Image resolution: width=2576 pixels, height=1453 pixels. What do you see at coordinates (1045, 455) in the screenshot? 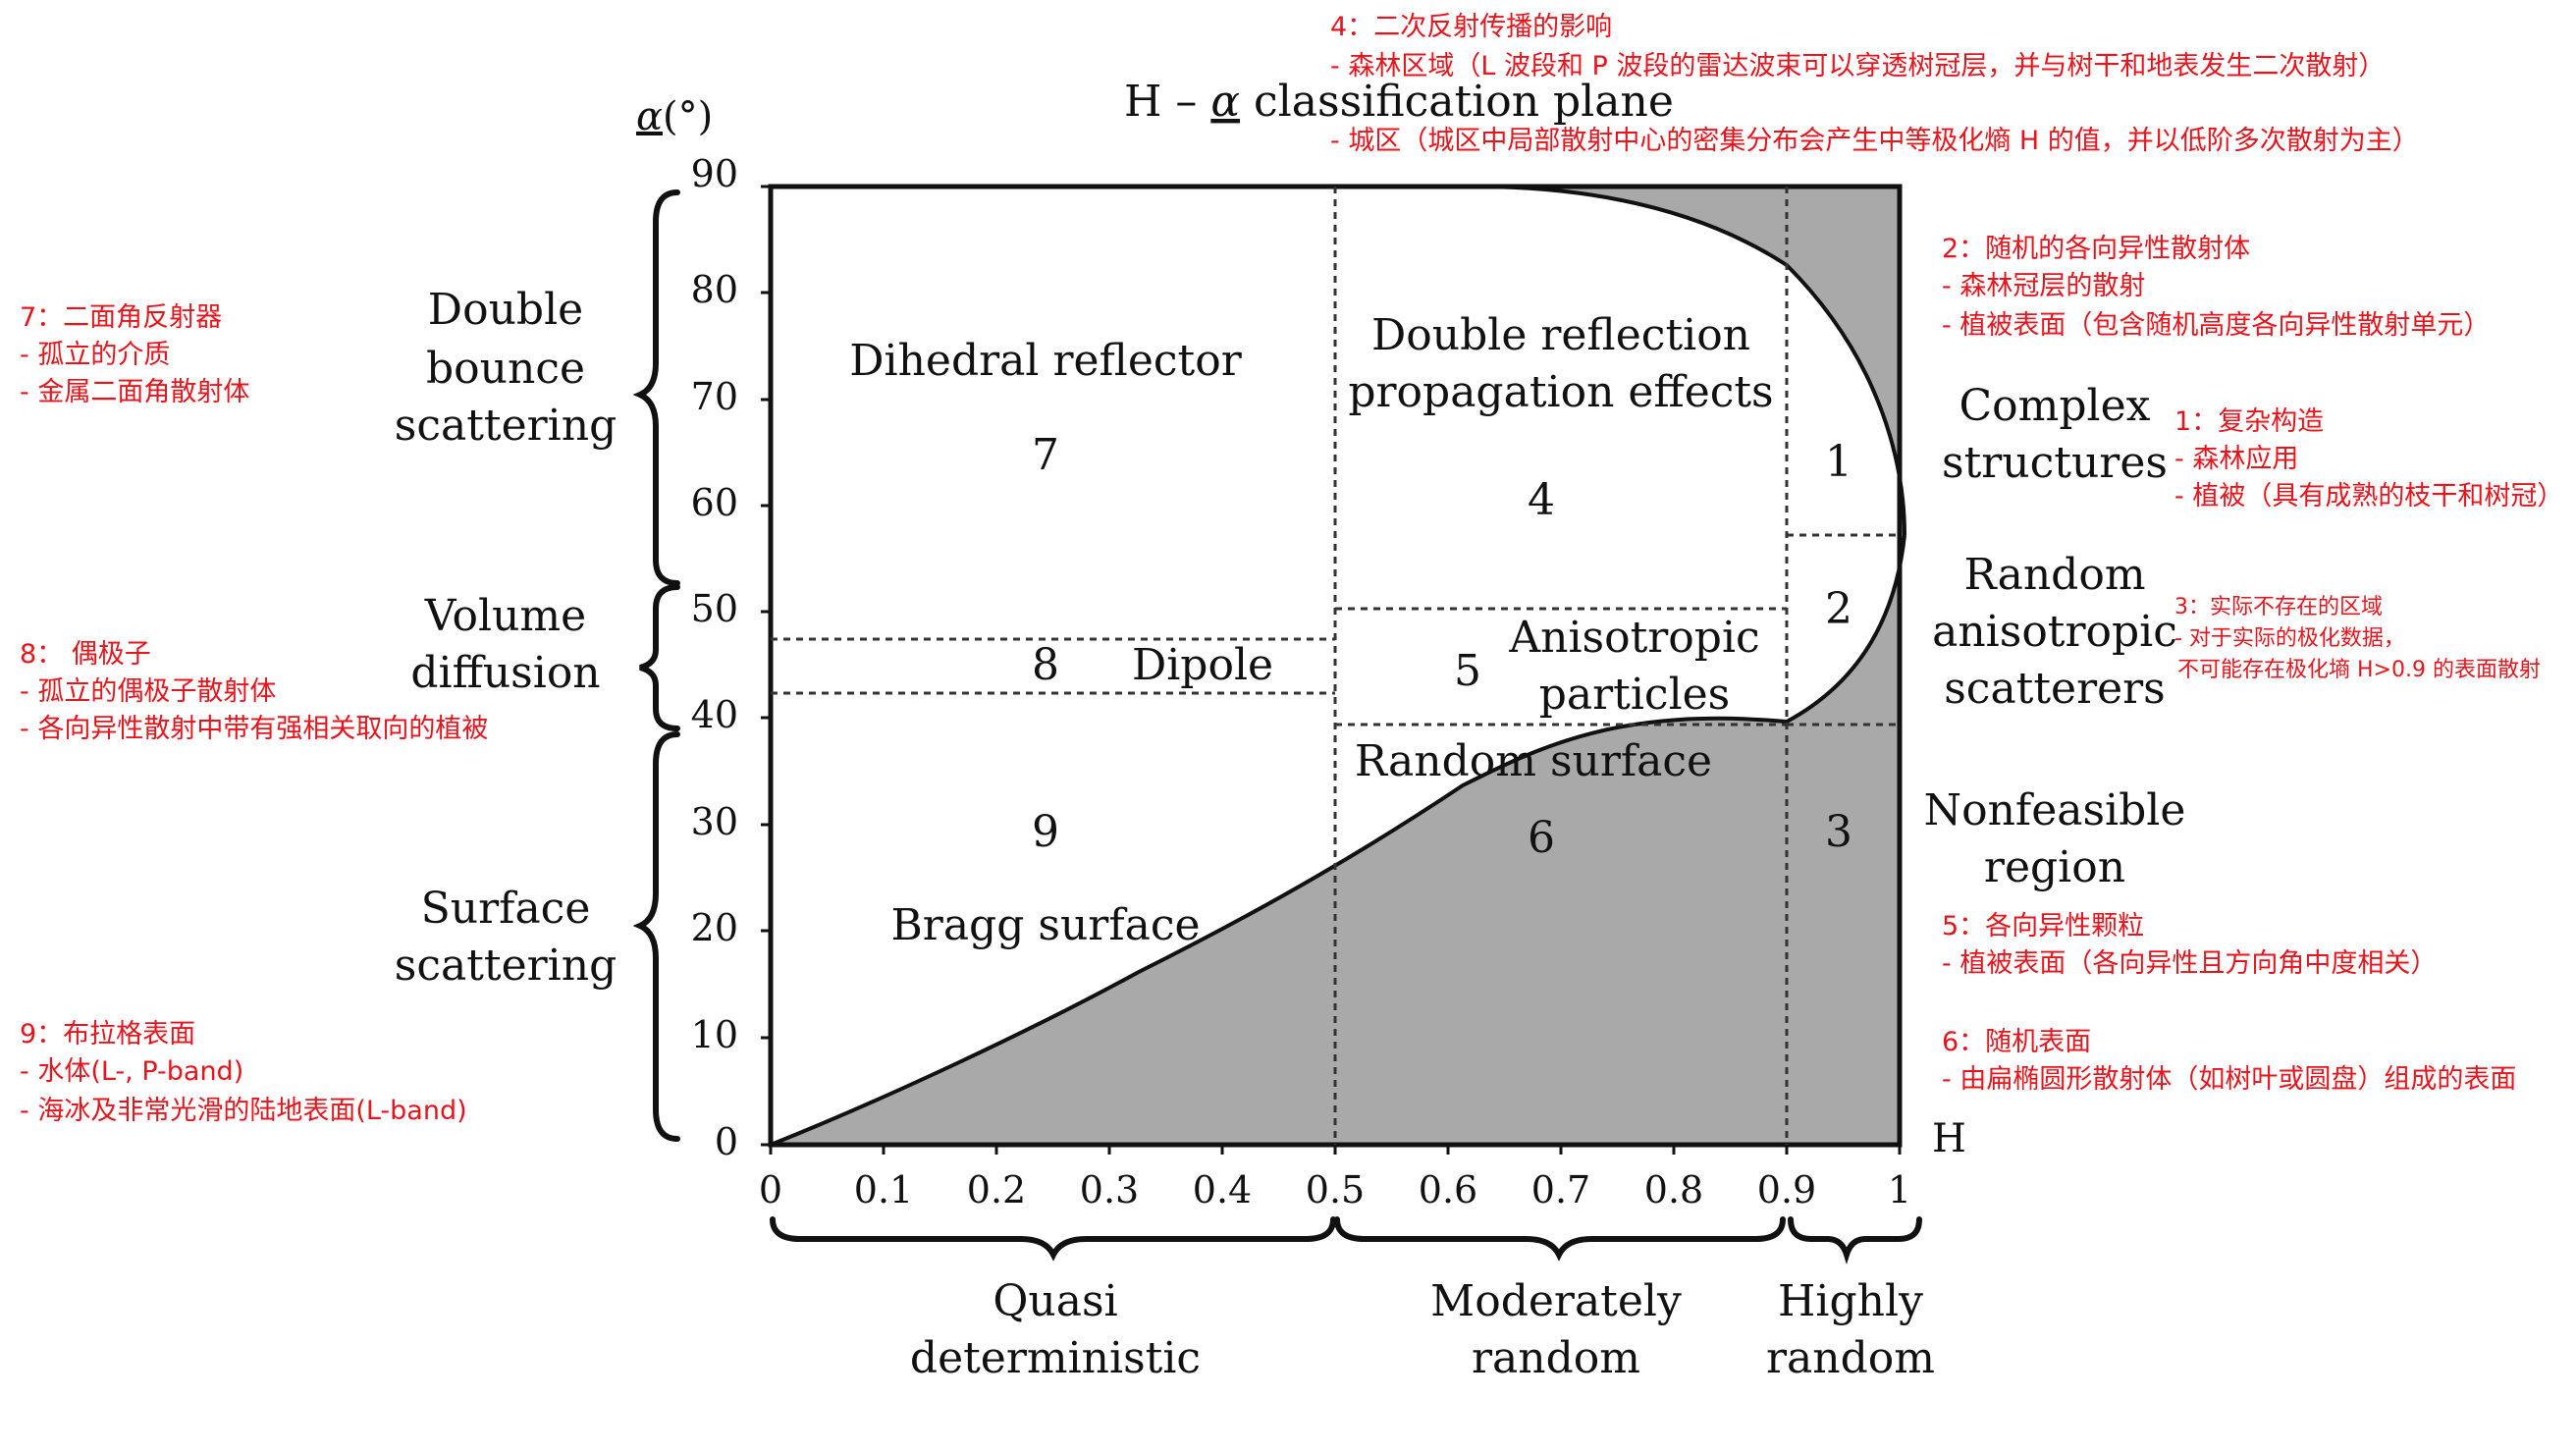
I see `zone-7-number: 7` at bounding box center [1045, 455].